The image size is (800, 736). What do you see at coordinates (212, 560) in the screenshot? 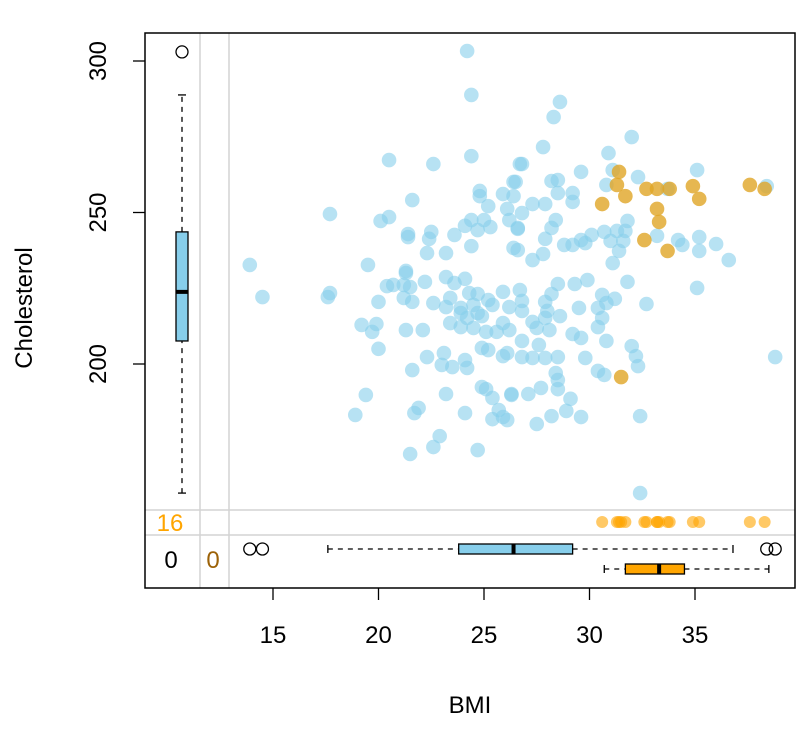
I see `missing-count-bmi: 0` at bounding box center [212, 560].